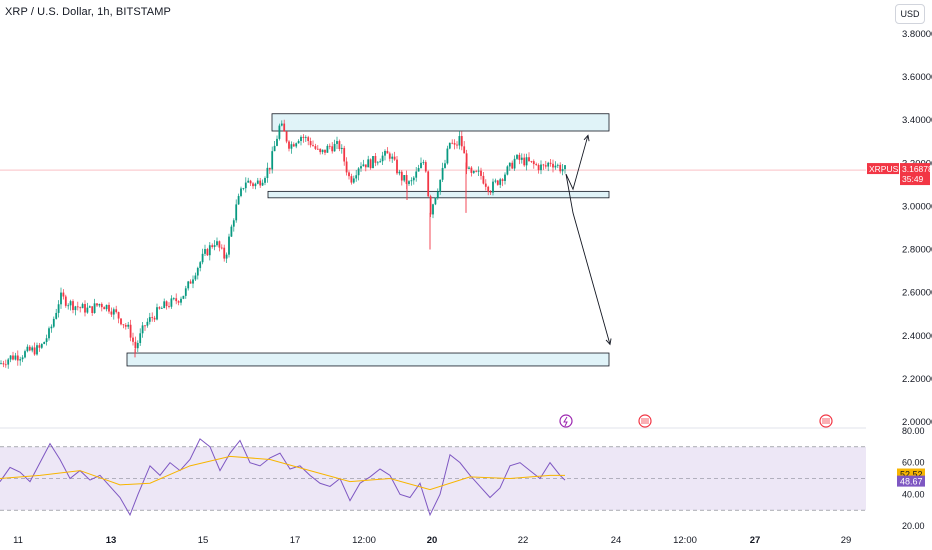 Image resolution: width=932 pixels, height=550 pixels. Describe the element at coordinates (913, 431) in the screenshot. I see `rsi-axis-label: 80.00` at that location.